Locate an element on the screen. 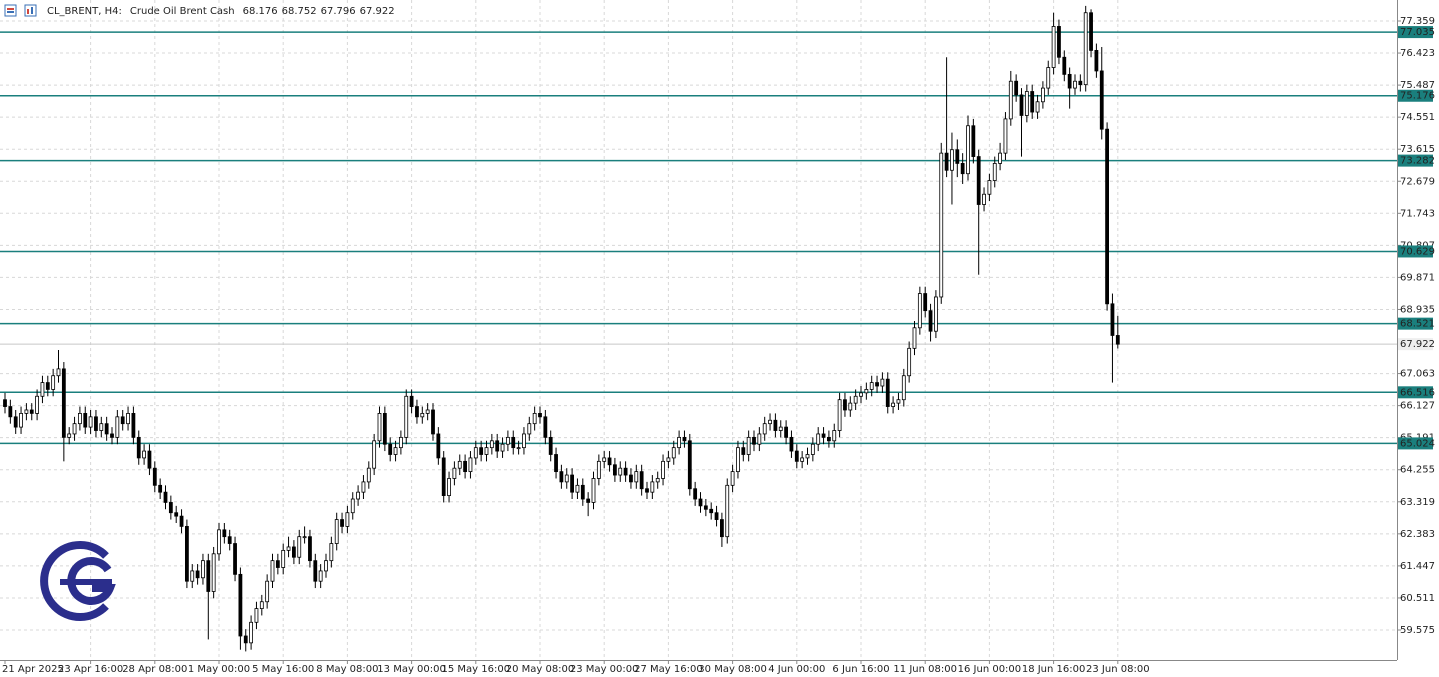 The height and width of the screenshot is (677, 1439). y-tick-label: 68.935 is located at coordinates (1417, 309).